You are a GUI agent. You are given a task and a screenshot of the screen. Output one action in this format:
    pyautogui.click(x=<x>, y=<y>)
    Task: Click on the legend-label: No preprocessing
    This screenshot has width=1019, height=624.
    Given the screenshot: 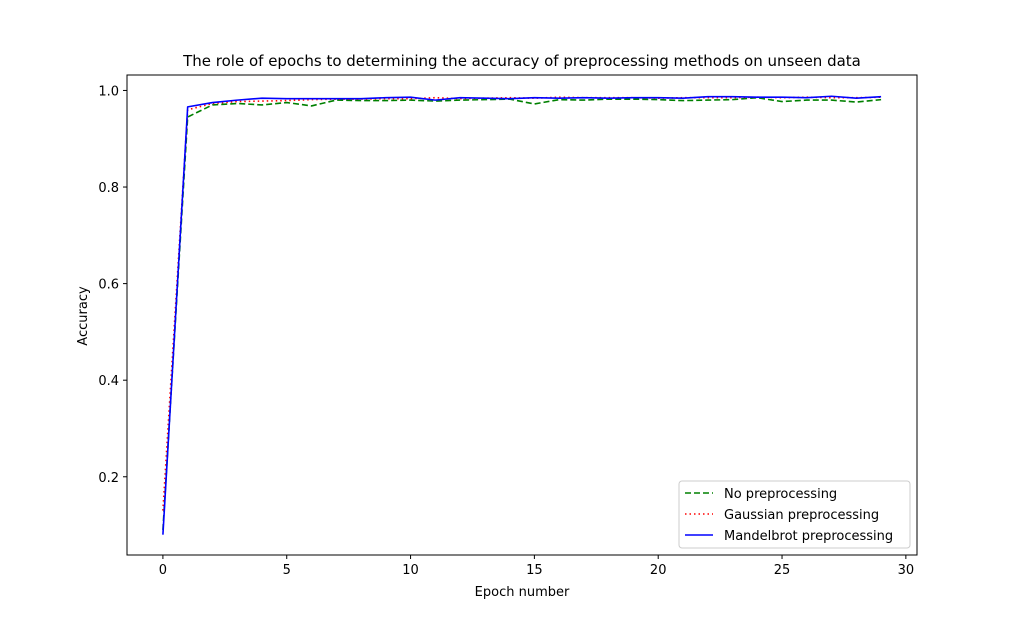 What is the action you would take?
    pyautogui.click(x=780, y=494)
    